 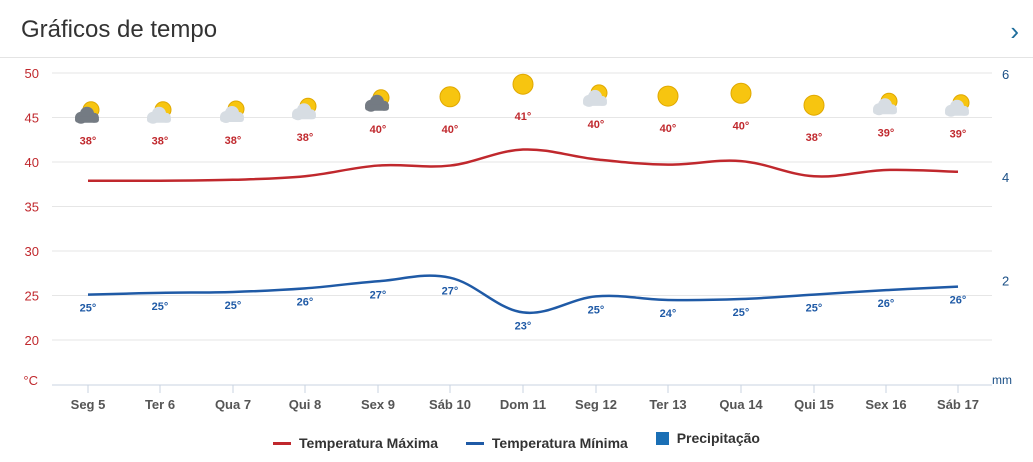 I want to click on legend-label-max: Temperatura Máxima, so click(x=369, y=443).